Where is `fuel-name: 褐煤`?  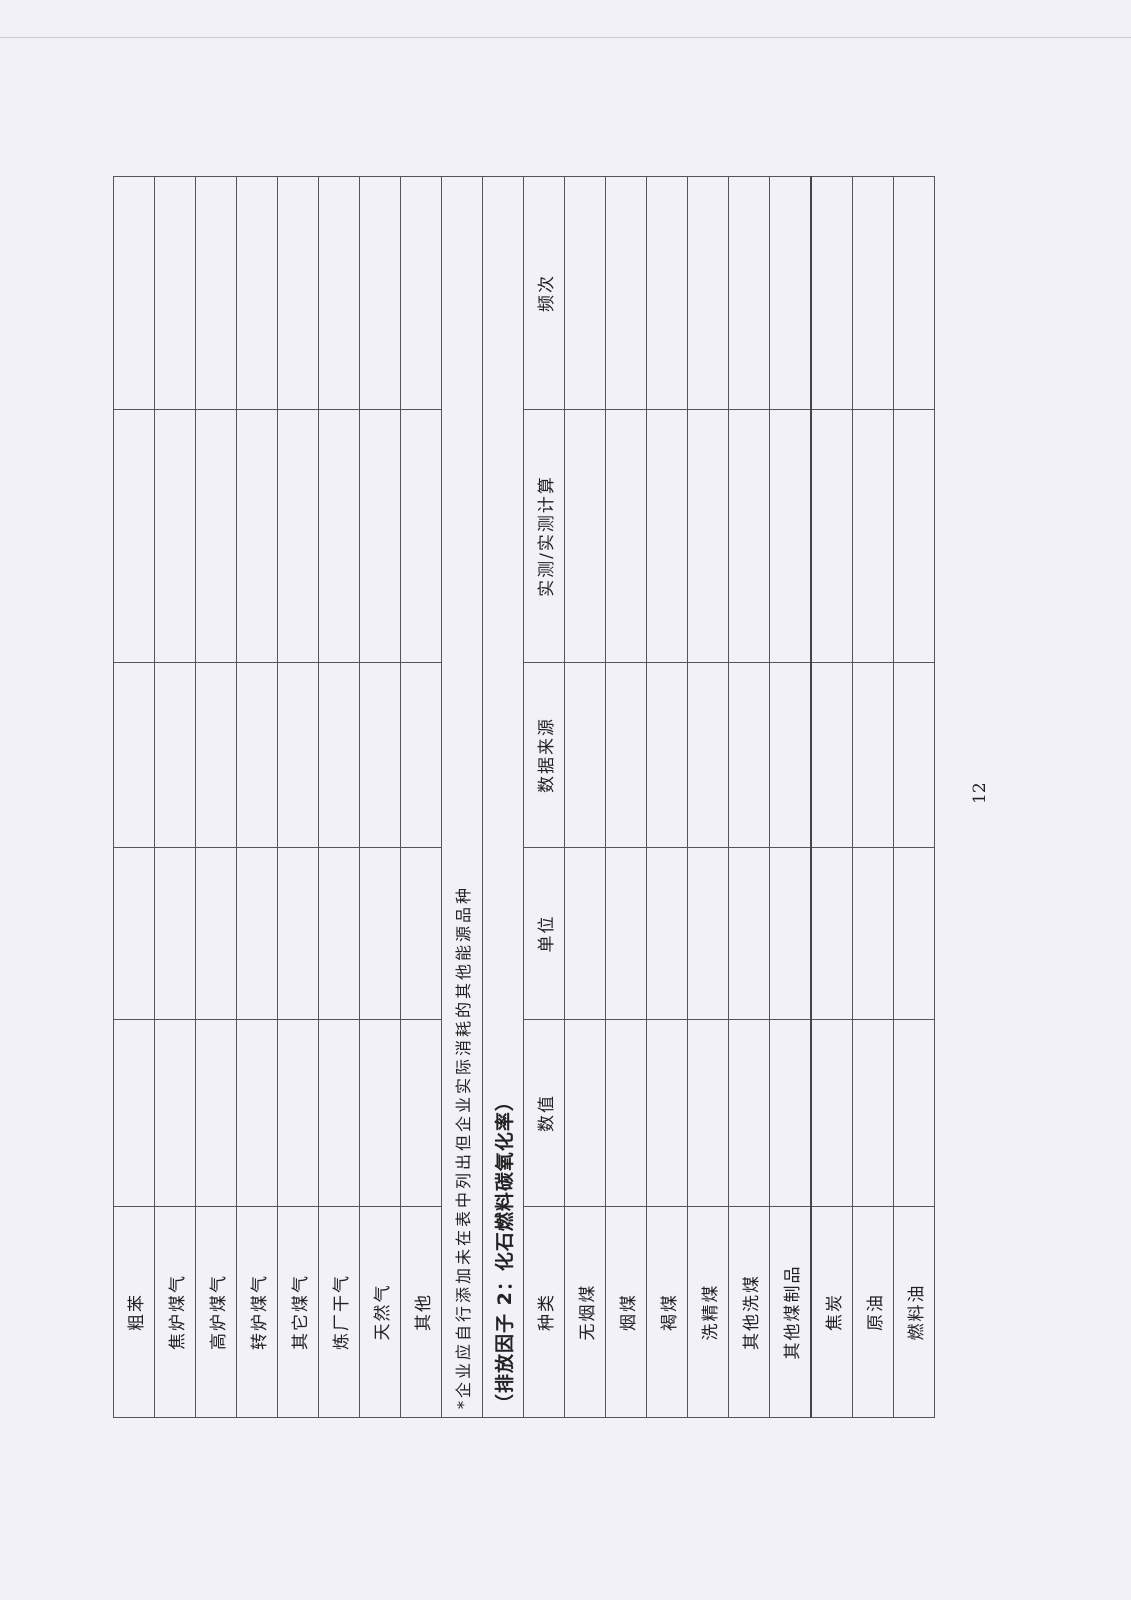
fuel-name: 褐煤 is located at coordinates (667, 1312).